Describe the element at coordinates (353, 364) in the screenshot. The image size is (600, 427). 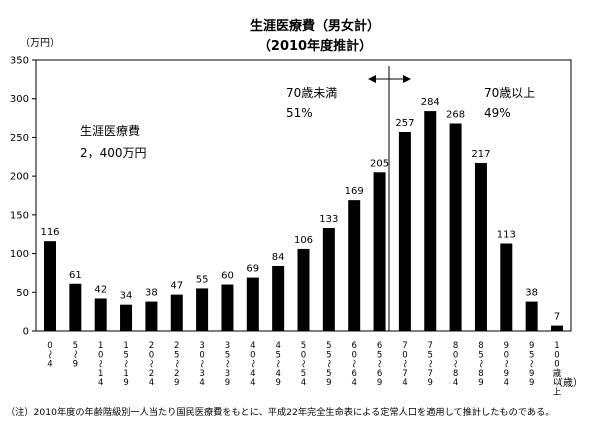
I see `x-tick-label: 60～64` at that location.